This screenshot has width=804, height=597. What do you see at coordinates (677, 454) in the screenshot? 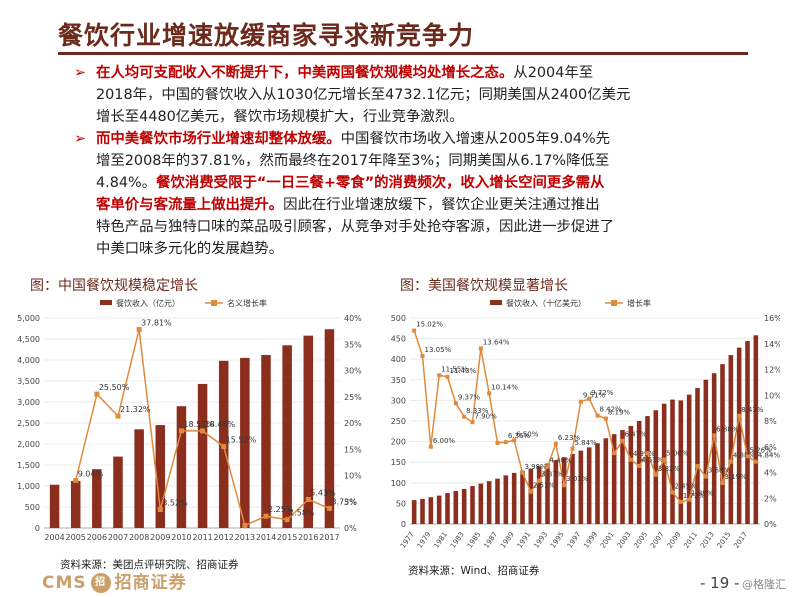
I see `data-label: 5.00%` at bounding box center [677, 454].